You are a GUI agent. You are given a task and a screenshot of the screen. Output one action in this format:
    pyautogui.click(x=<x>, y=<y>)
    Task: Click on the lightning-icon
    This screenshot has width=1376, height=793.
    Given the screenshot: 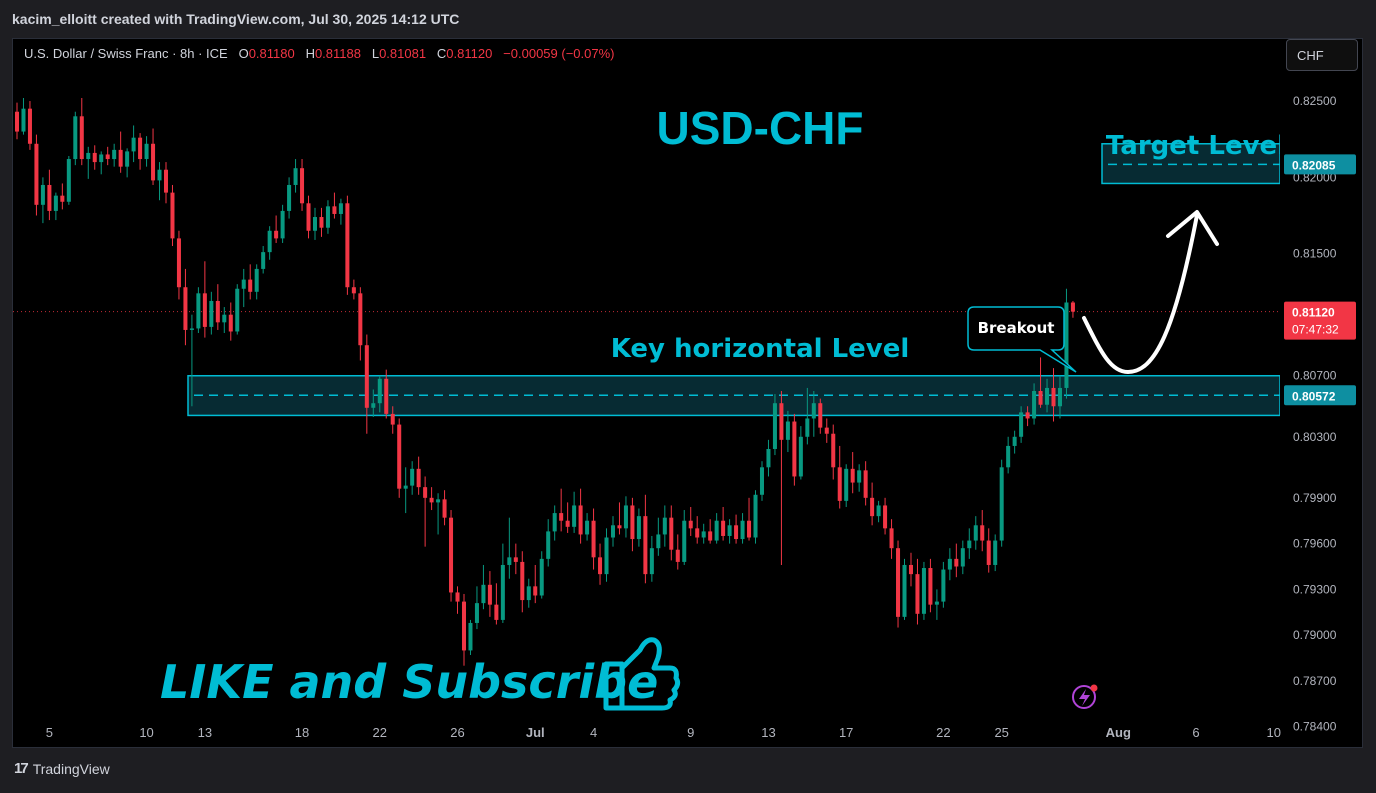 What is the action you would take?
    pyautogui.click(x=1085, y=696)
    